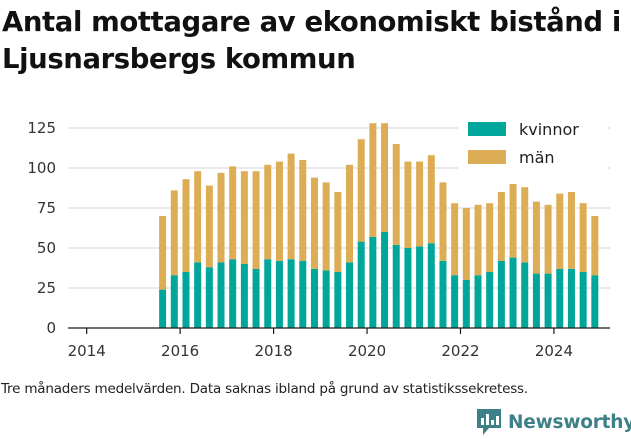  Describe the element at coordinates (41, 168) in the screenshot. I see `y-tick-label: 100` at that location.